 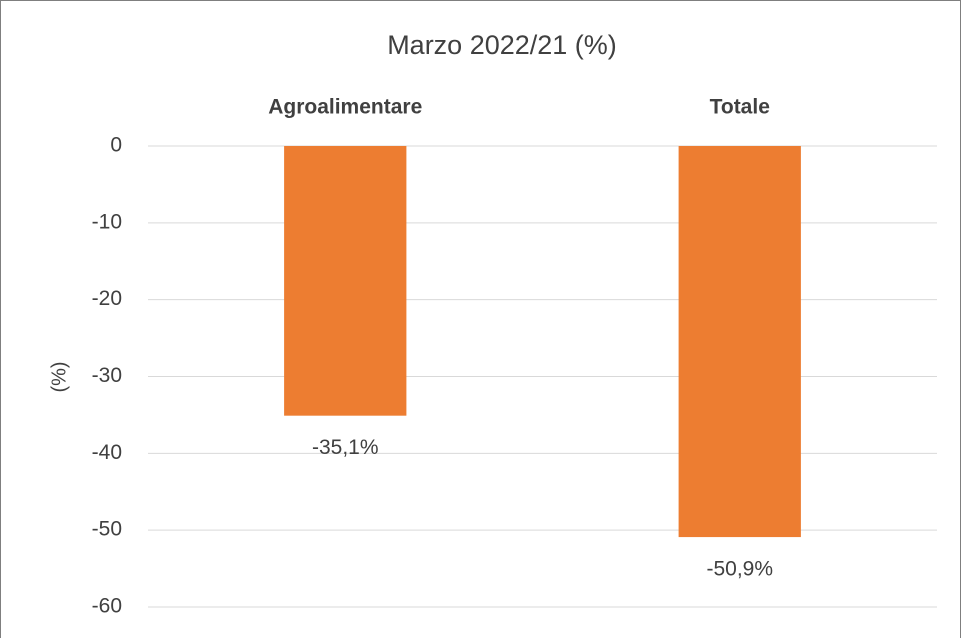 I want to click on y-axis-label: (%), so click(x=59, y=376).